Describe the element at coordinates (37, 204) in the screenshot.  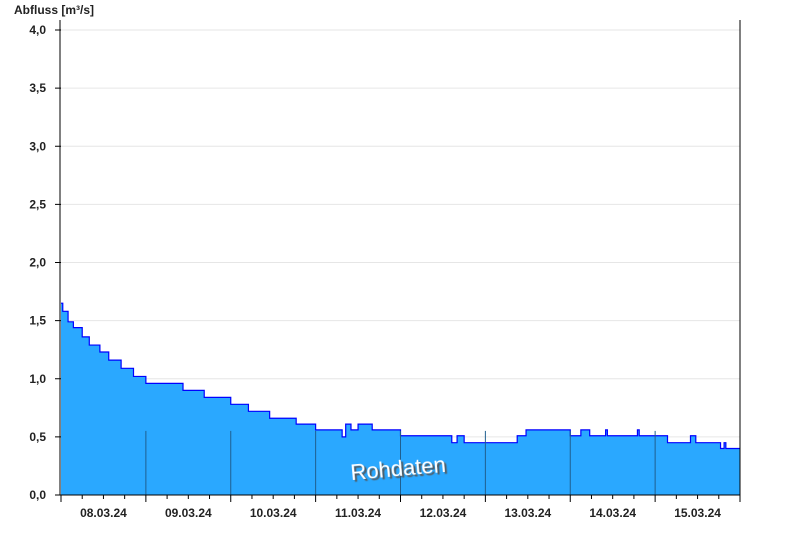
I see `y-tick-label: 2,5` at that location.